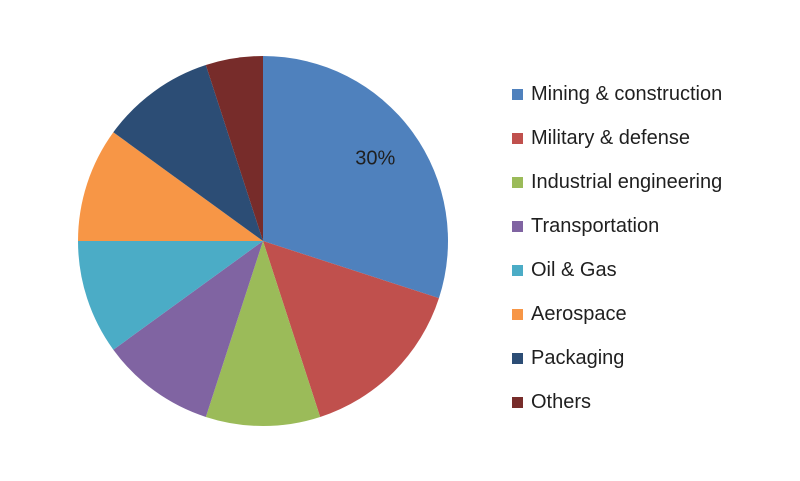 The image size is (800, 481). What do you see at coordinates (170, 186) in the screenshot?
I see `pie-slice-aerospace` at bounding box center [170, 186].